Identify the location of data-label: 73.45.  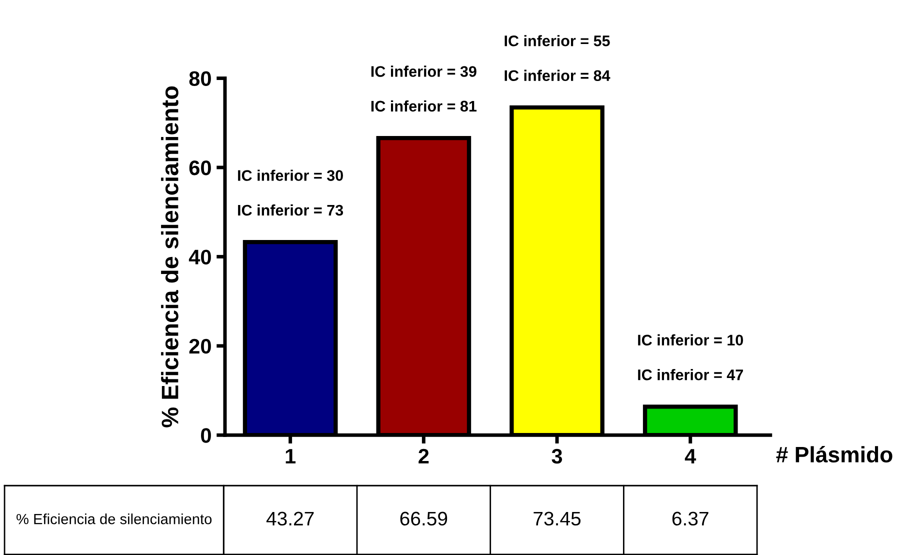
(557, 519).